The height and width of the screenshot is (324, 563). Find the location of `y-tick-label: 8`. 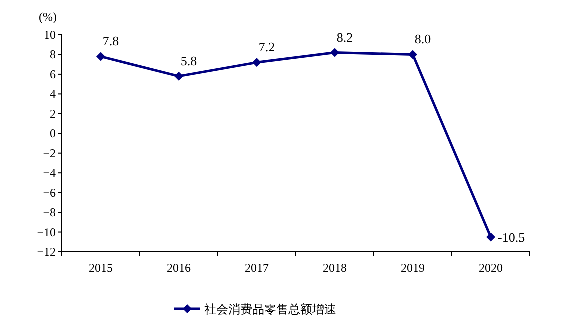

y-tick-label: 8 is located at coordinates (53, 55).